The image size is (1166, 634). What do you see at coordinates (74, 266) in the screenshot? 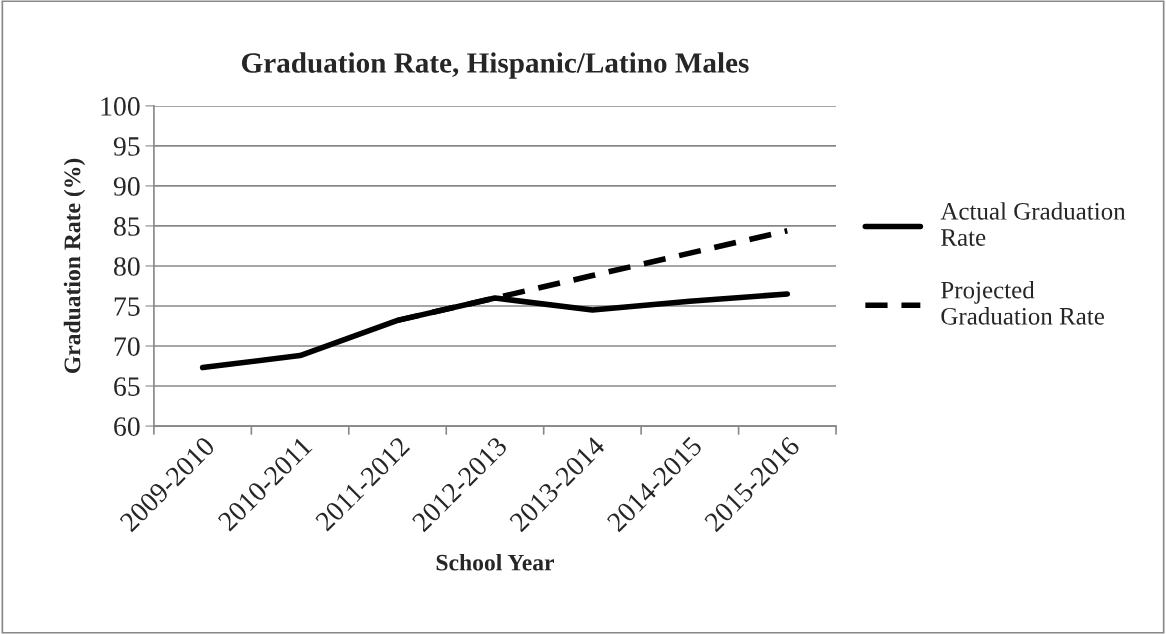
I see `y-axis-title: Graduation Rate (%)` at bounding box center [74, 266].